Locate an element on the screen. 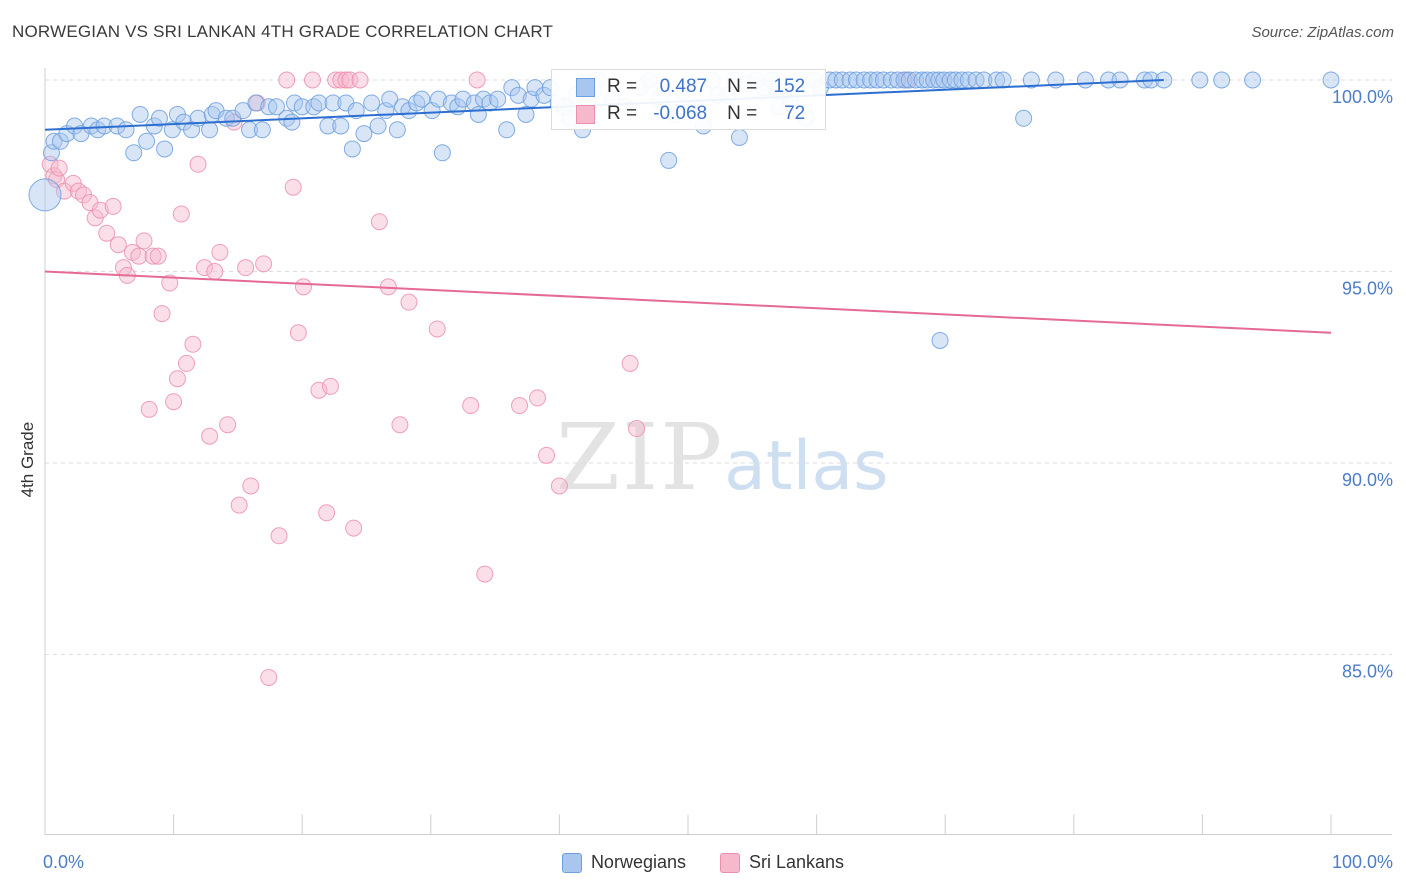 The width and height of the screenshot is (1406, 892). sri-lankans-trend-line is located at coordinates (688, 302).